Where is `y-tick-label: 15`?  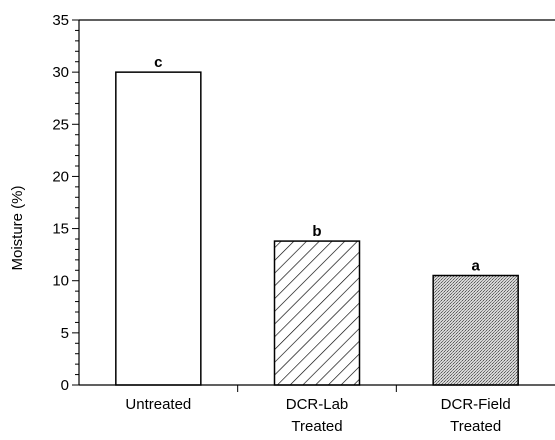
y-tick-label: 15 is located at coordinates (60, 229).